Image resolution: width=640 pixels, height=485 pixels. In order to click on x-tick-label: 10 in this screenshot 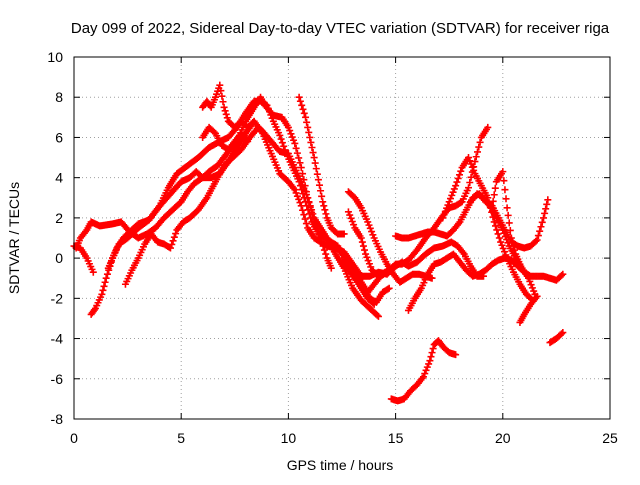, I will do `click(289, 438)`.